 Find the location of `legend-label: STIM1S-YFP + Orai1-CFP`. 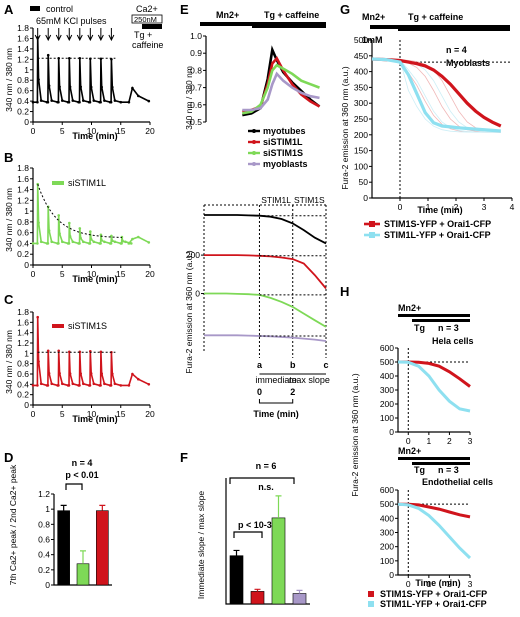

legend-label: STIM1S-YFP + Orai1-CFP is located at coordinates (437, 224).